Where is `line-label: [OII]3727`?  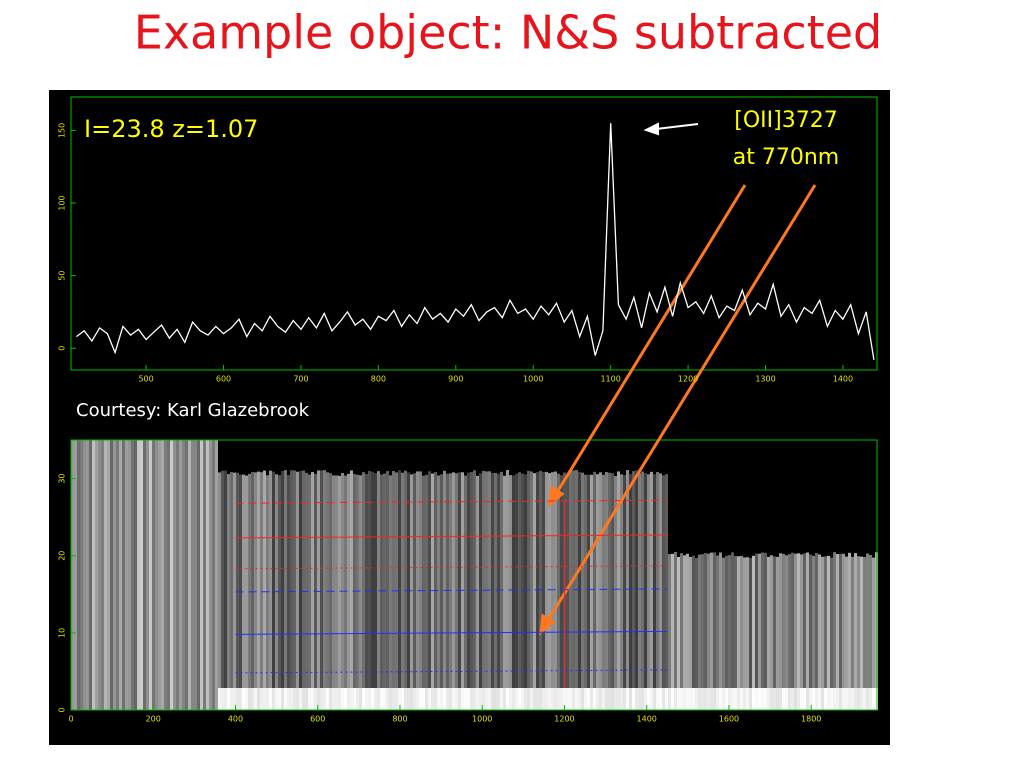
line-label: [OII]3727 is located at coordinates (785, 120).